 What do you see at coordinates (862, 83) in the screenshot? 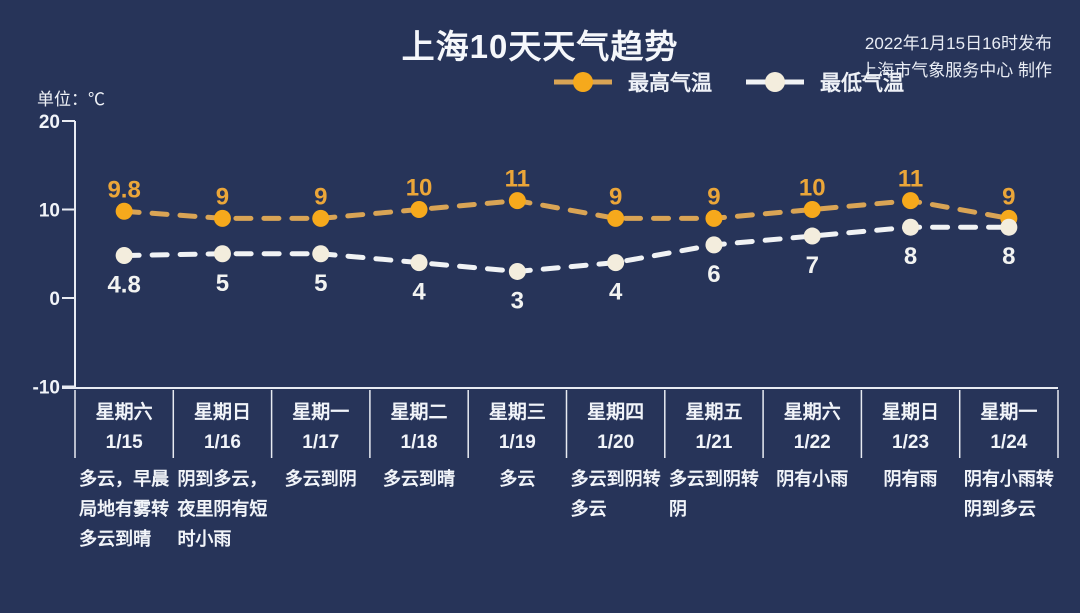
I see `legend-label-min-temp: 最低气温` at bounding box center [862, 83].